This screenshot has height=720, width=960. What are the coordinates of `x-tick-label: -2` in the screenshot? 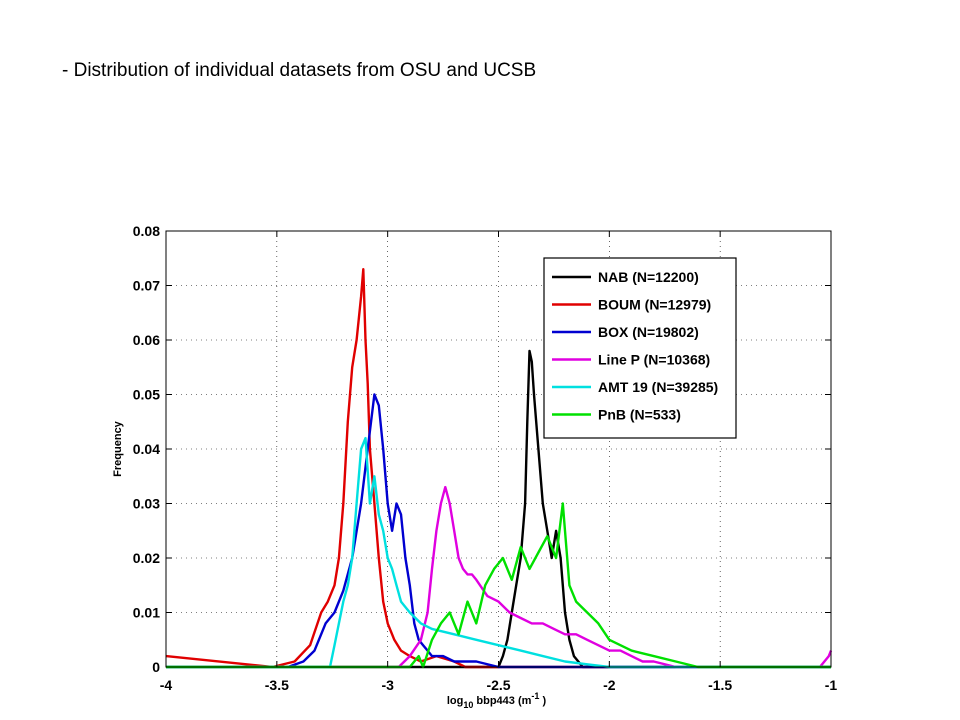 It's located at (609, 685).